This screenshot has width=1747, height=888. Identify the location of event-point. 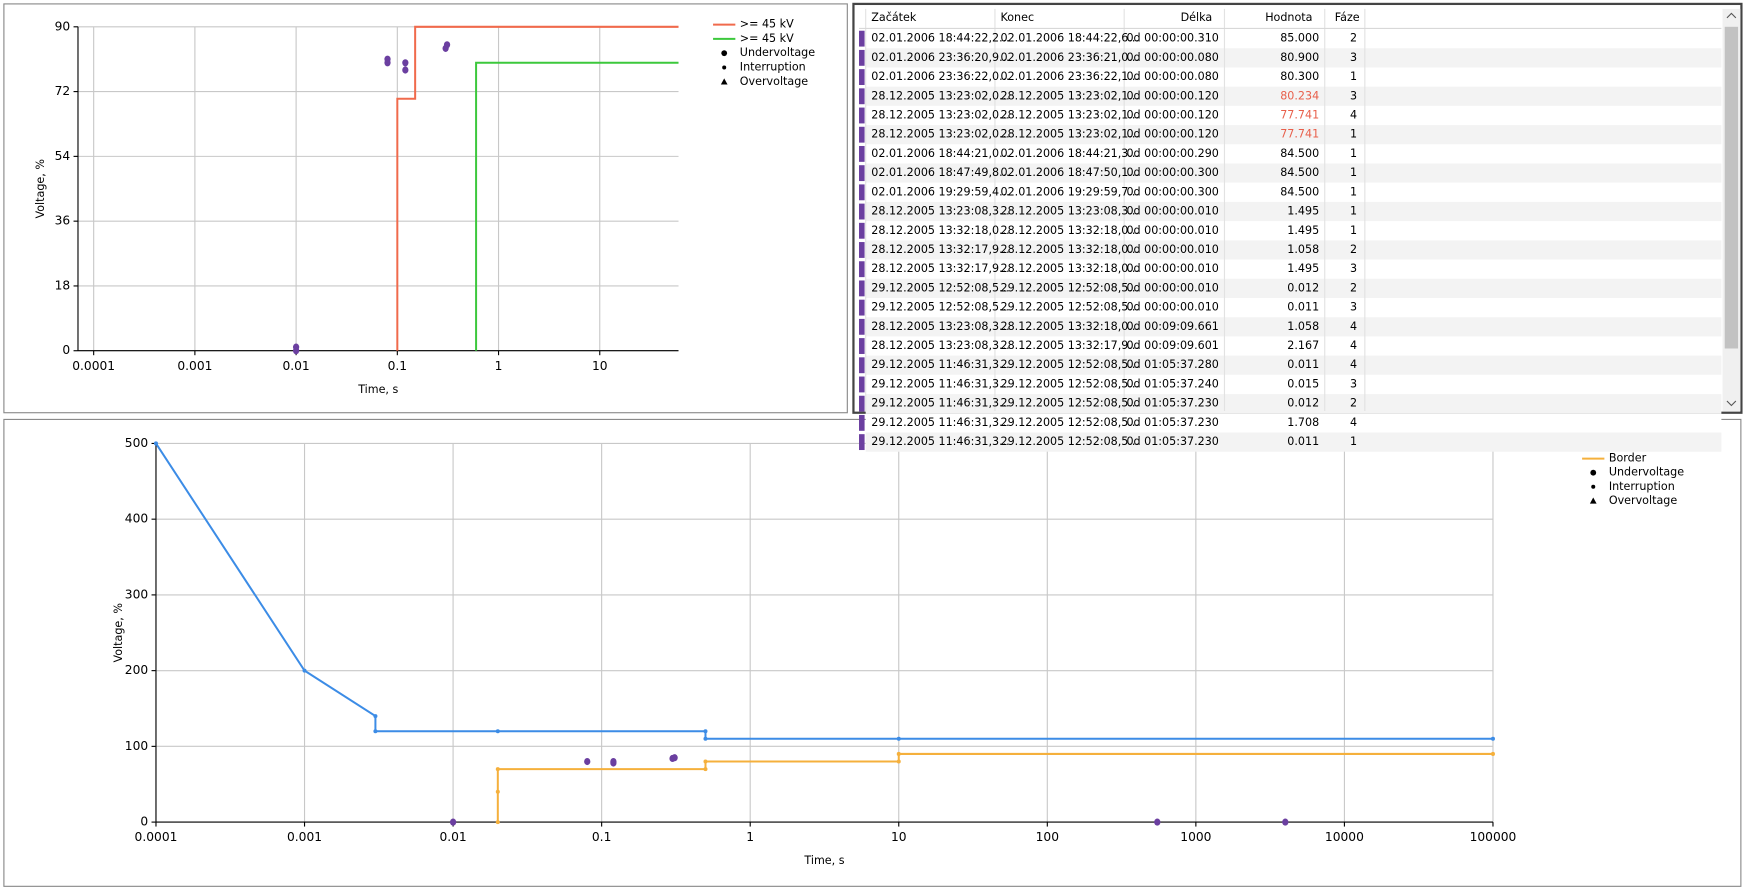
(613, 761).